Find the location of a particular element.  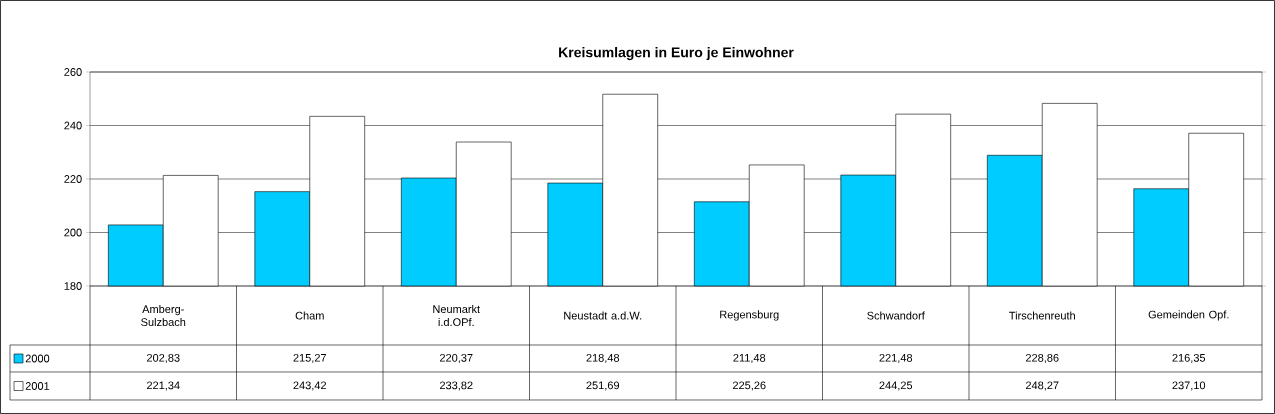

data-label: 244,25 is located at coordinates (896, 386).